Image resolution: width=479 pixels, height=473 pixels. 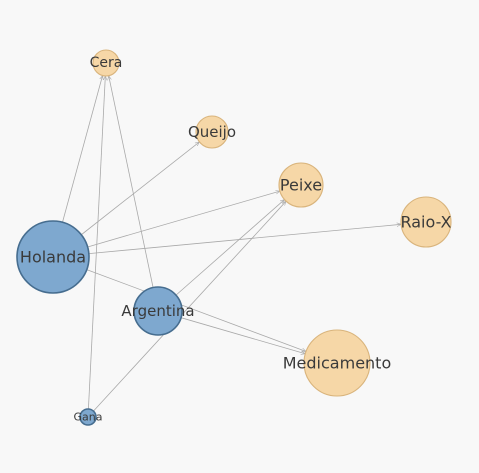 I want to click on edge-gana-to-cera, so click(x=96, y=243).